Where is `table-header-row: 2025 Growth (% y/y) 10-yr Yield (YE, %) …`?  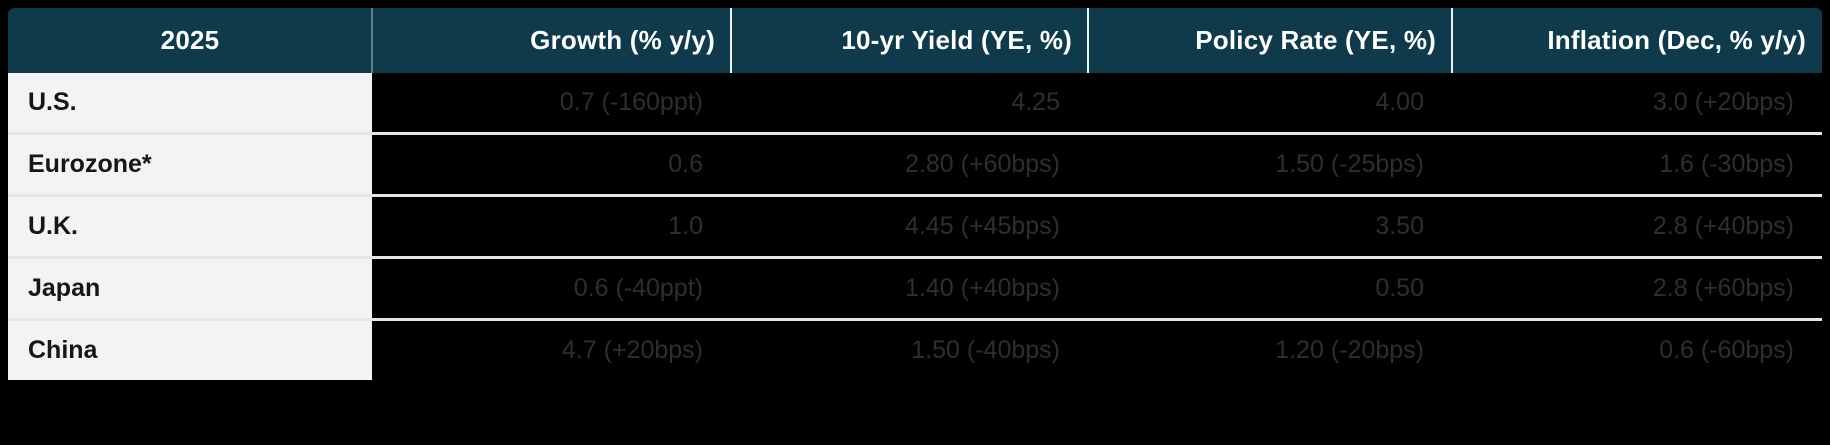
table-header-row: 2025 Growth (% y/y) 10-yr Yield (YE, %) … is located at coordinates (915, 40).